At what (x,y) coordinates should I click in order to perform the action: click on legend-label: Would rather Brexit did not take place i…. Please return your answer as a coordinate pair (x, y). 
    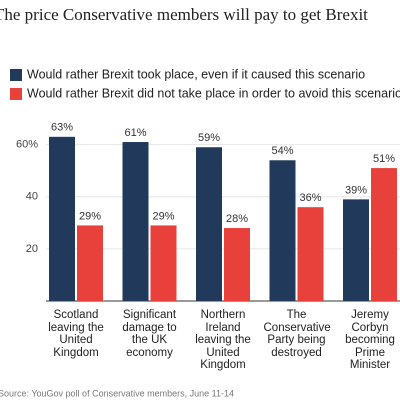
    Looking at the image, I should click on (213, 93).